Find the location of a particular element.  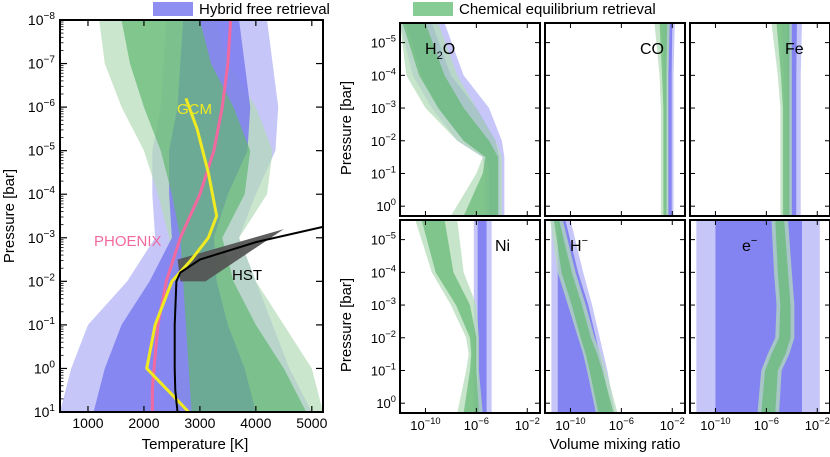

legend-label-hybrid: Hybrid free retrieval is located at coordinates (264, 9).